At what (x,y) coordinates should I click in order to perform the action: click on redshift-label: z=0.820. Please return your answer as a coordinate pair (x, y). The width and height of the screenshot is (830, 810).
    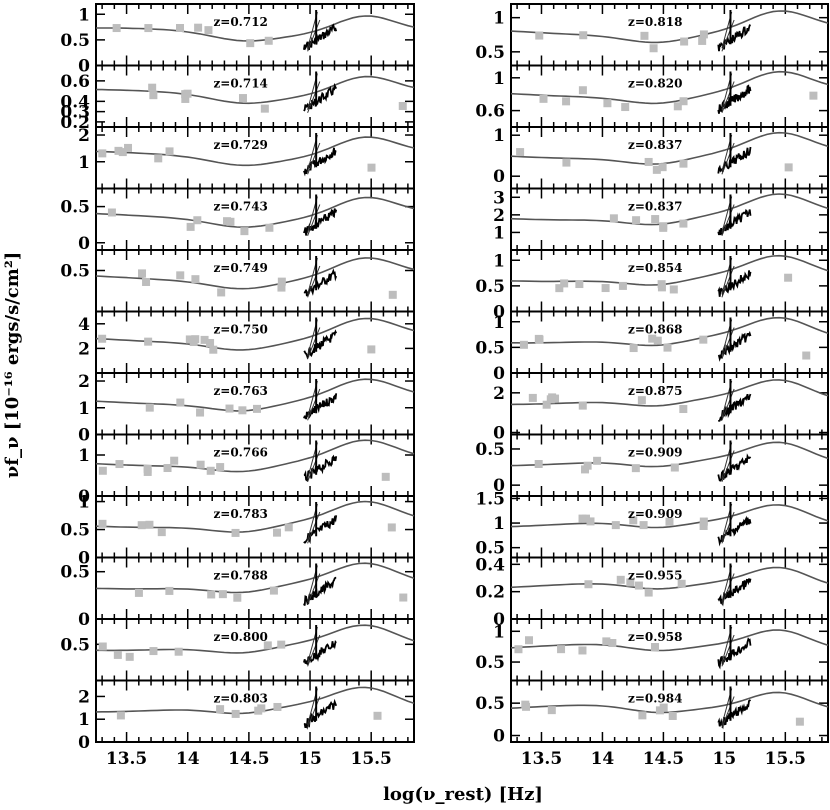
    Looking at the image, I should click on (655, 84).